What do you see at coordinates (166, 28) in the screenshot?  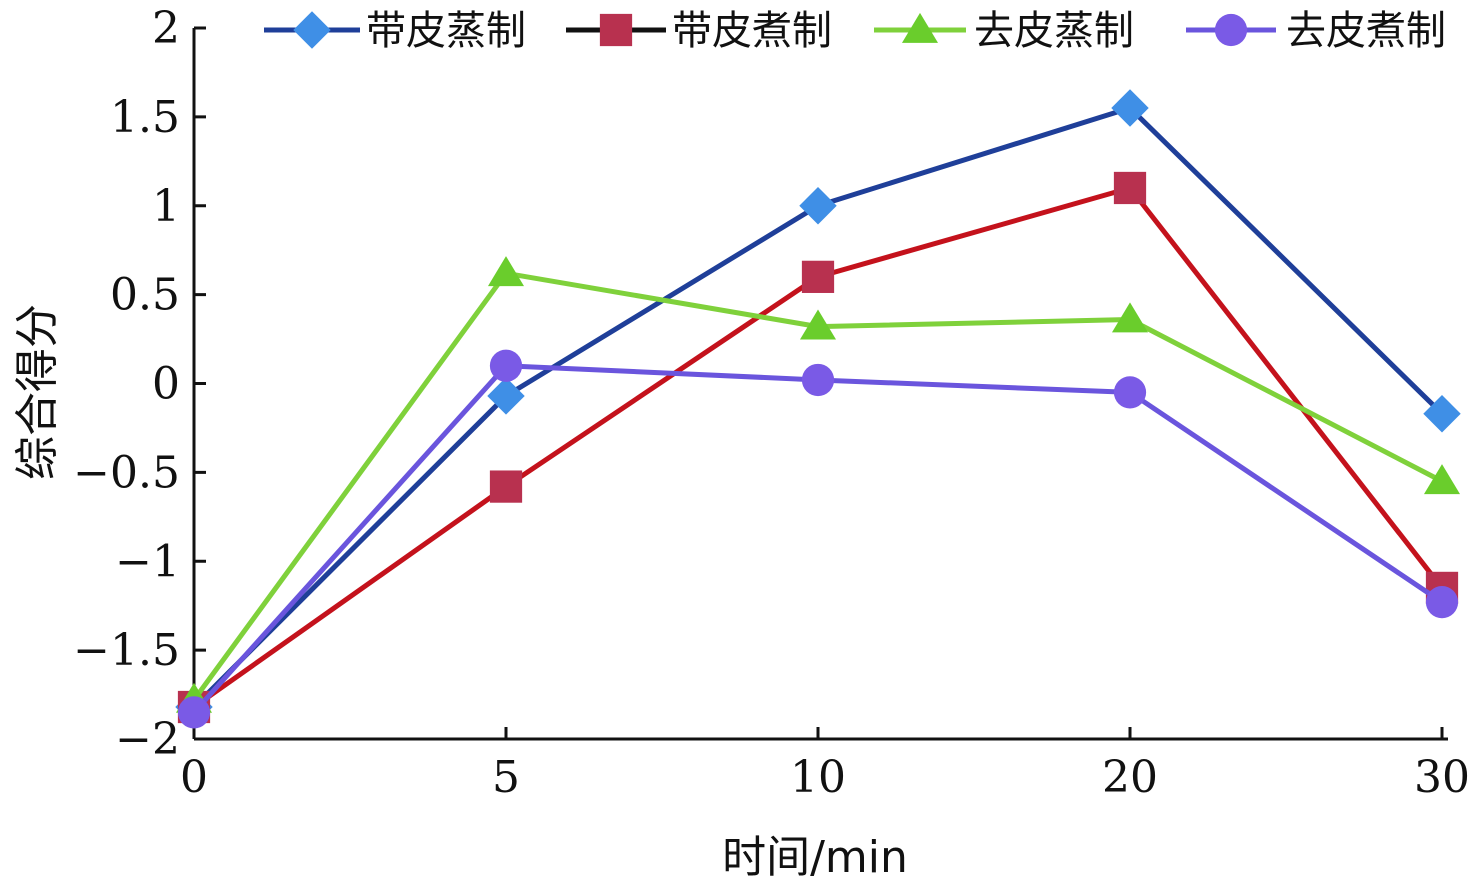 I see `y-tick-label: 2` at bounding box center [166, 28].